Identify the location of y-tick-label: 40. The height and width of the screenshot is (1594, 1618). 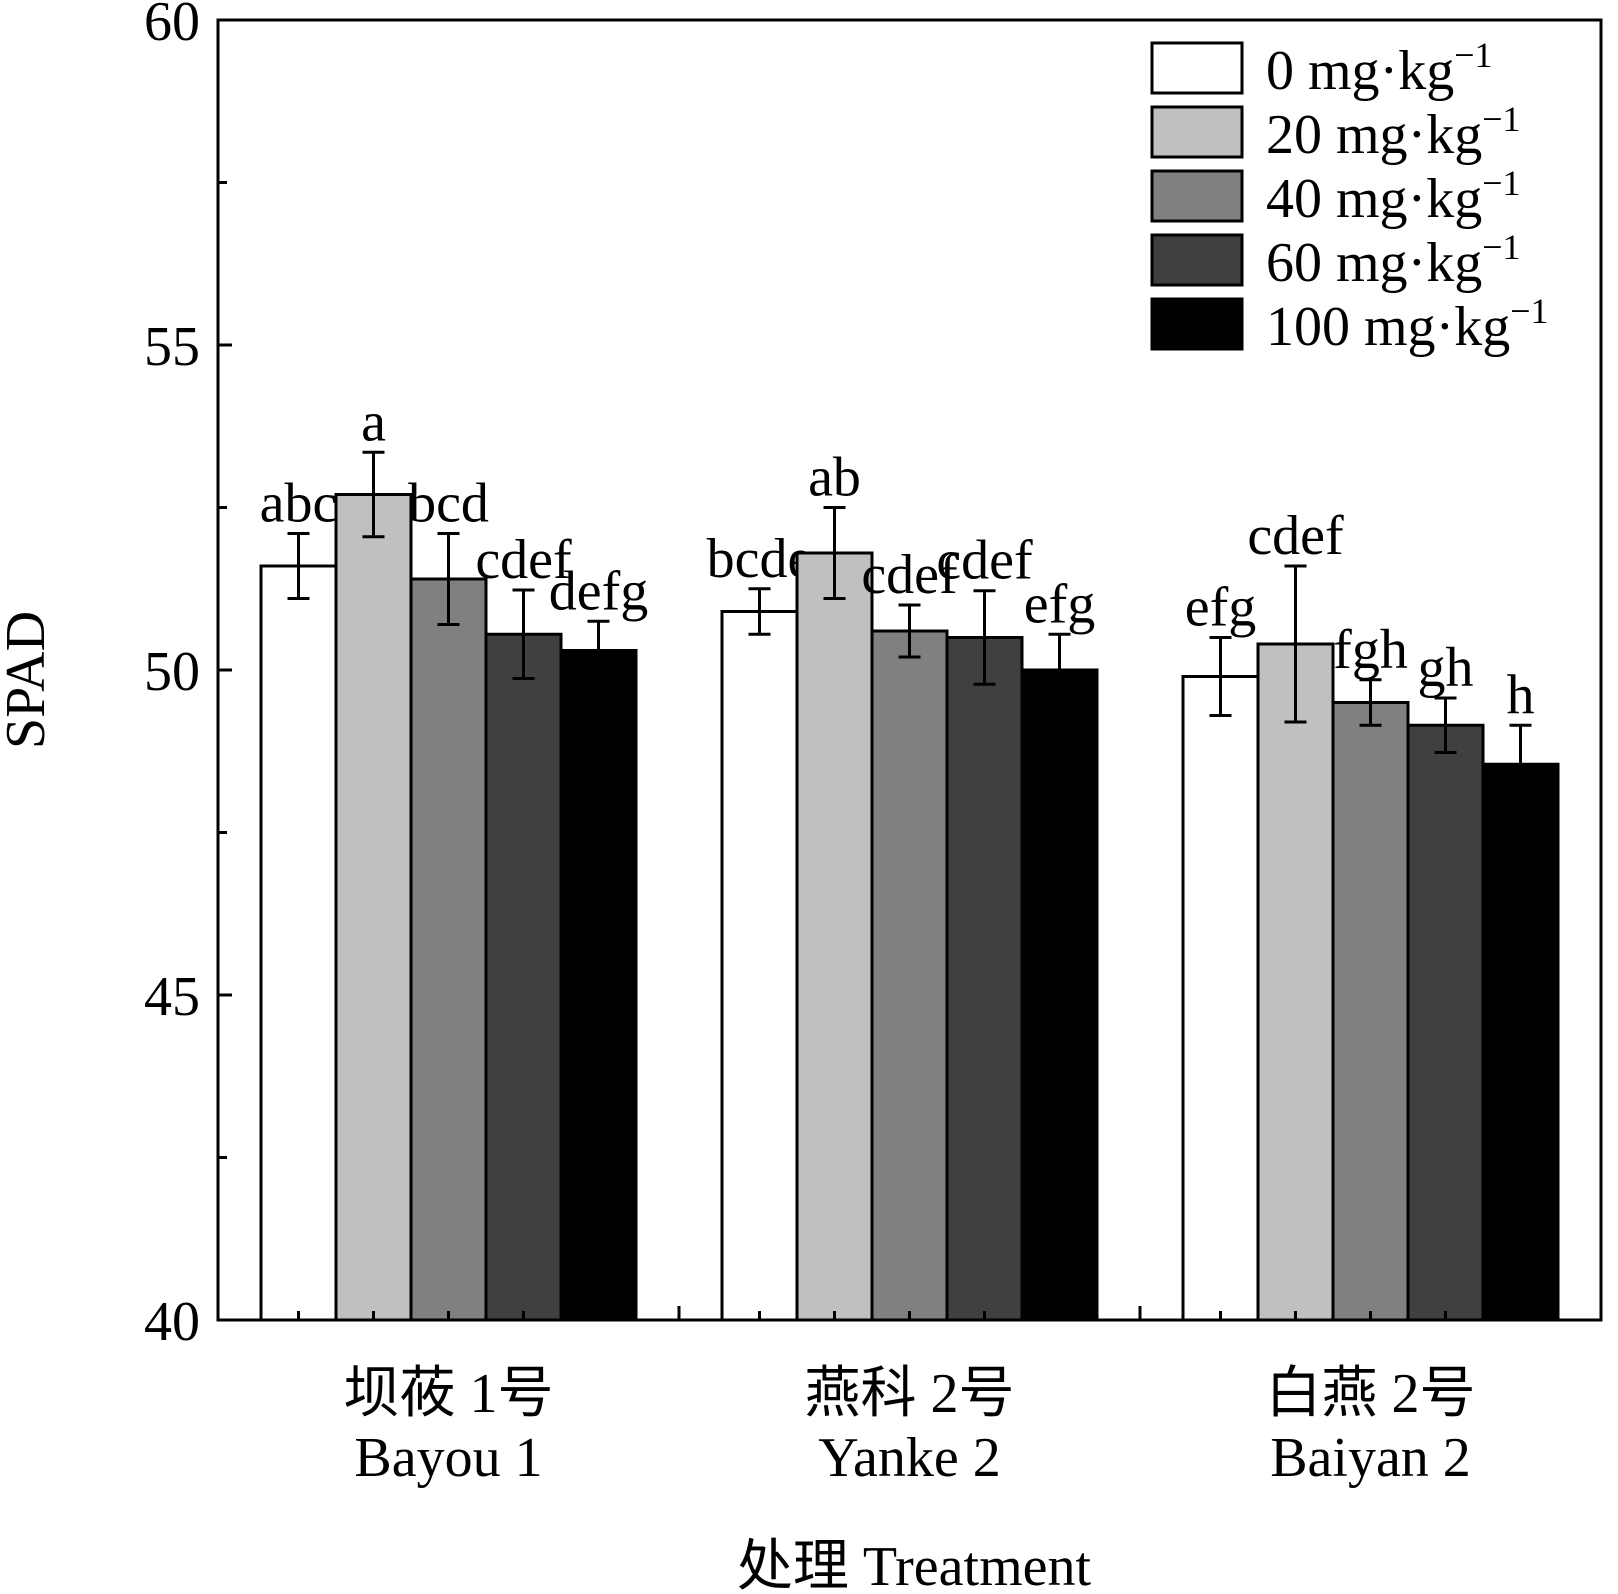
(172, 1322).